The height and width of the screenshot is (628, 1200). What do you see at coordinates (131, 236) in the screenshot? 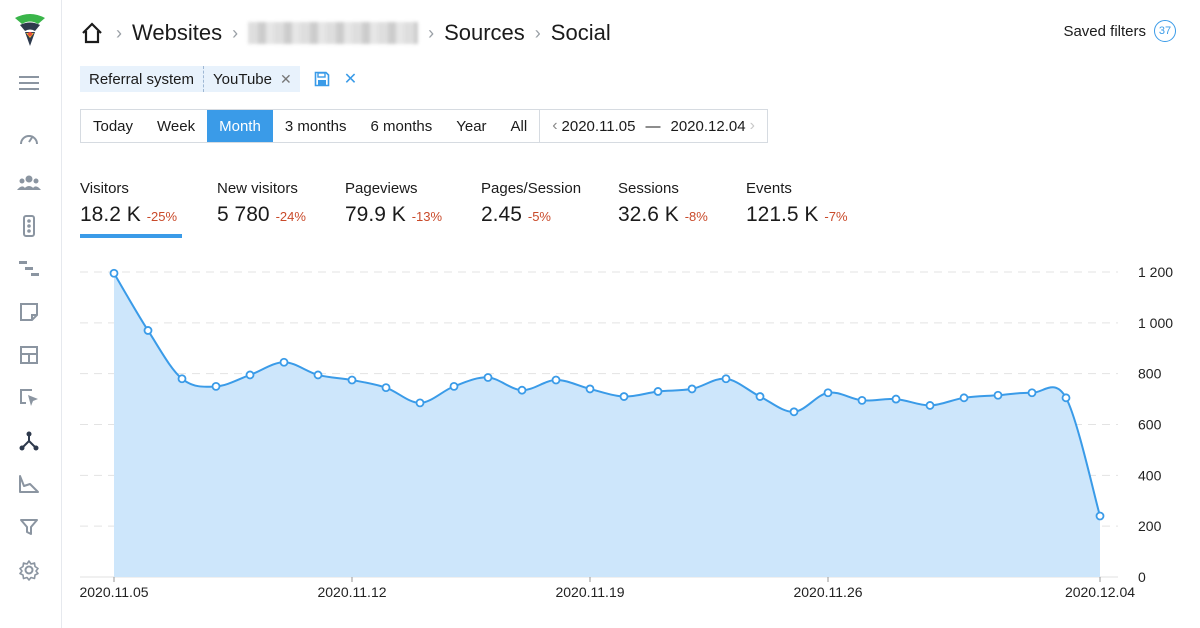
I see `active-metric-underline` at bounding box center [131, 236].